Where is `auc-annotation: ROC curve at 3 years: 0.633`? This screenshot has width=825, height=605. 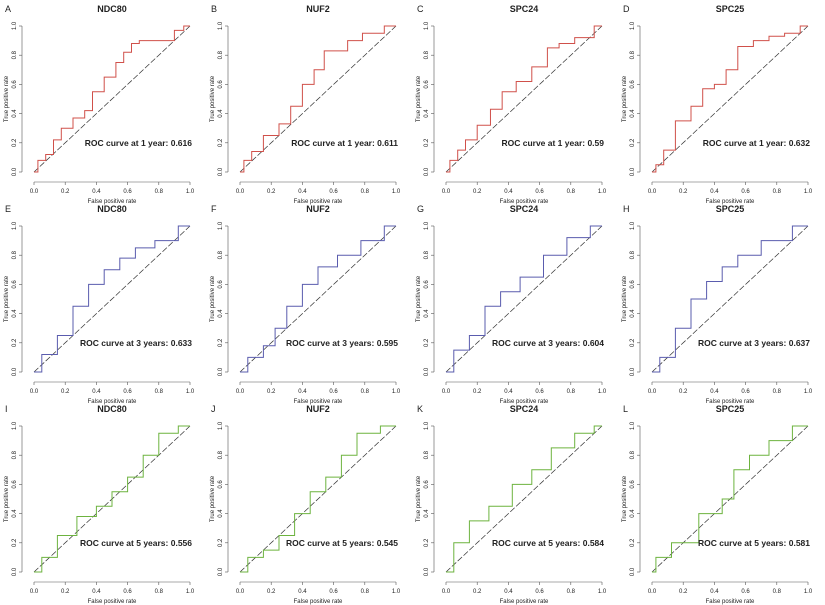
auc-annotation: ROC curve at 3 years: 0.633 is located at coordinates (136, 343).